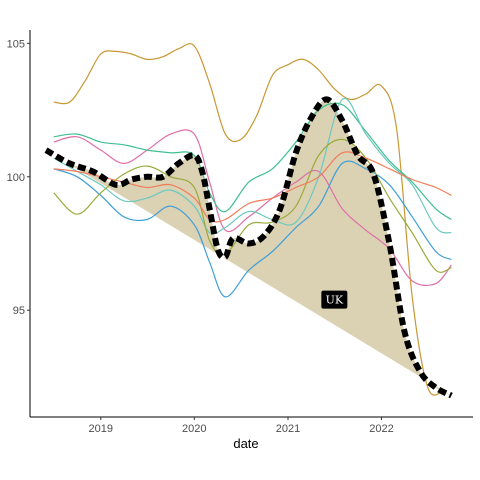 Image resolution: width=480 pixels, height=480 pixels. What do you see at coordinates (245, 443) in the screenshot?
I see `x-axis-title: date` at bounding box center [245, 443].